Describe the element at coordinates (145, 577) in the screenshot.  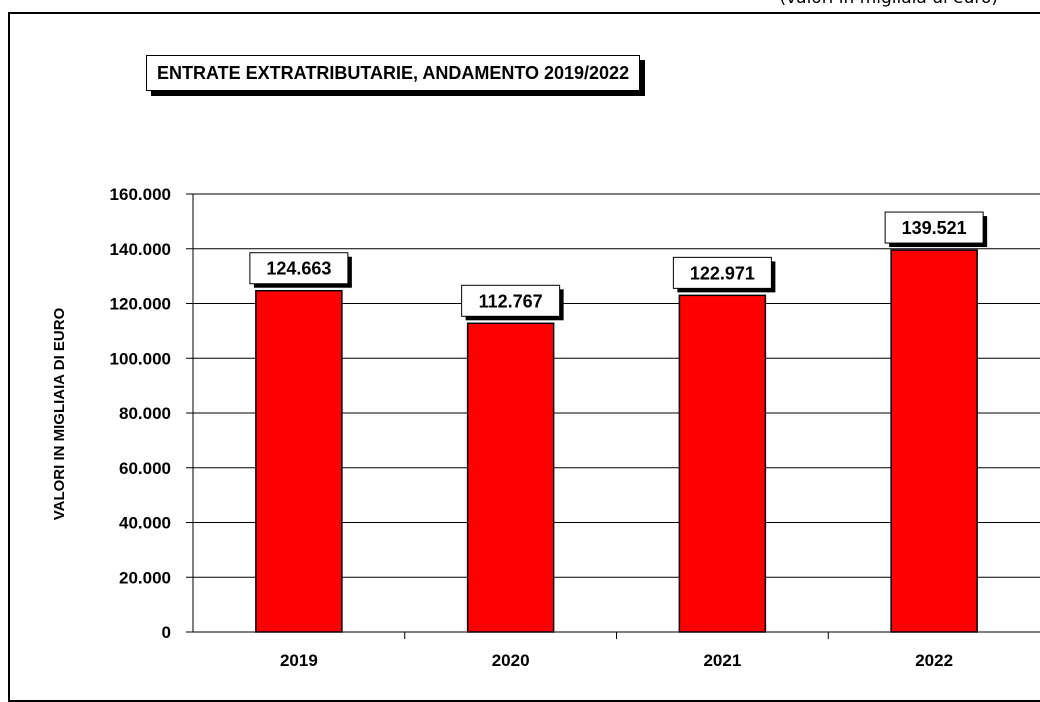
I see `y-tick-label: 20.000` at that location.